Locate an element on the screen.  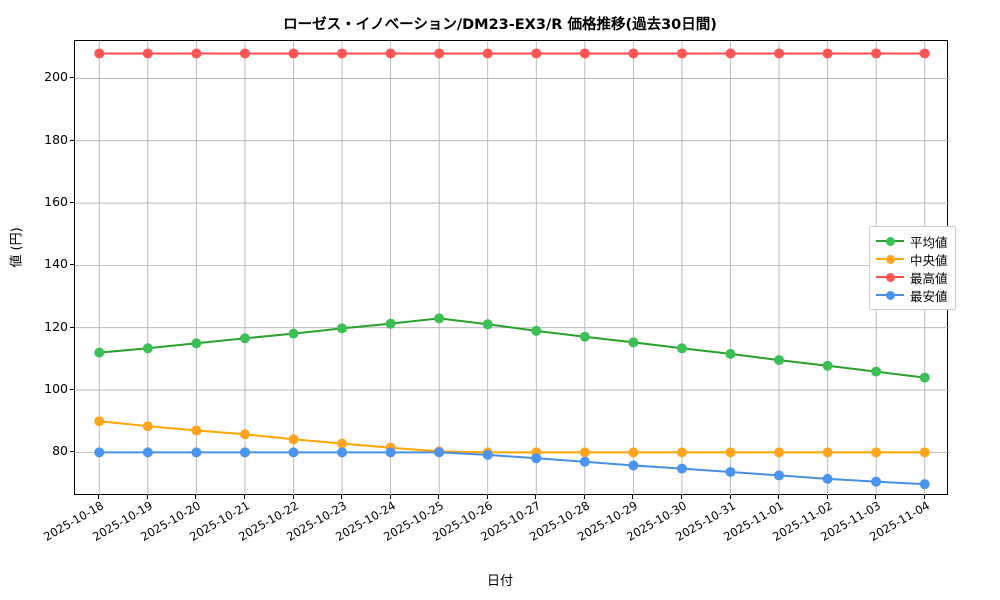
y-axis-tick-labels: 80 100 120 140 160 180 200 is located at coordinates (34, 267).